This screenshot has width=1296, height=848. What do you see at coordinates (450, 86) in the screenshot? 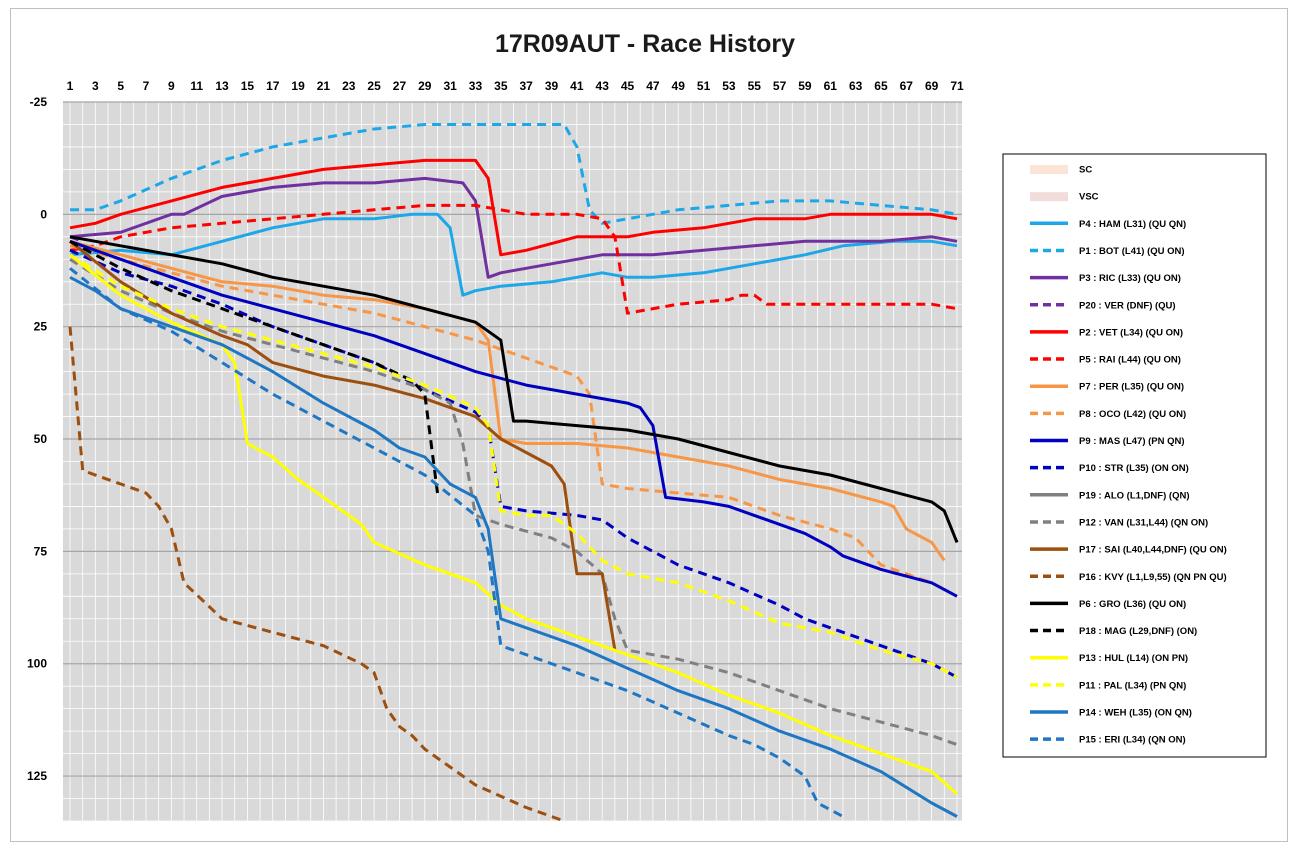
I see `x-tick-label: 31` at bounding box center [450, 86].